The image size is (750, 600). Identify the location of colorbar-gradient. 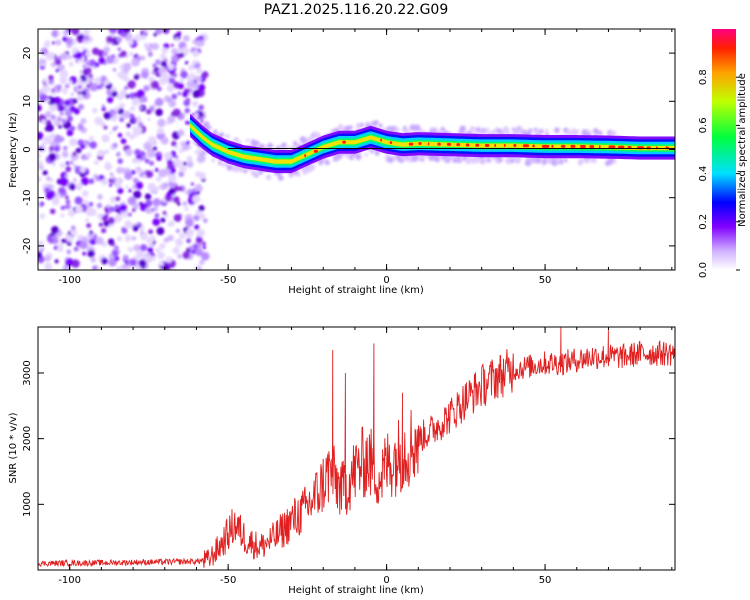
(724, 149).